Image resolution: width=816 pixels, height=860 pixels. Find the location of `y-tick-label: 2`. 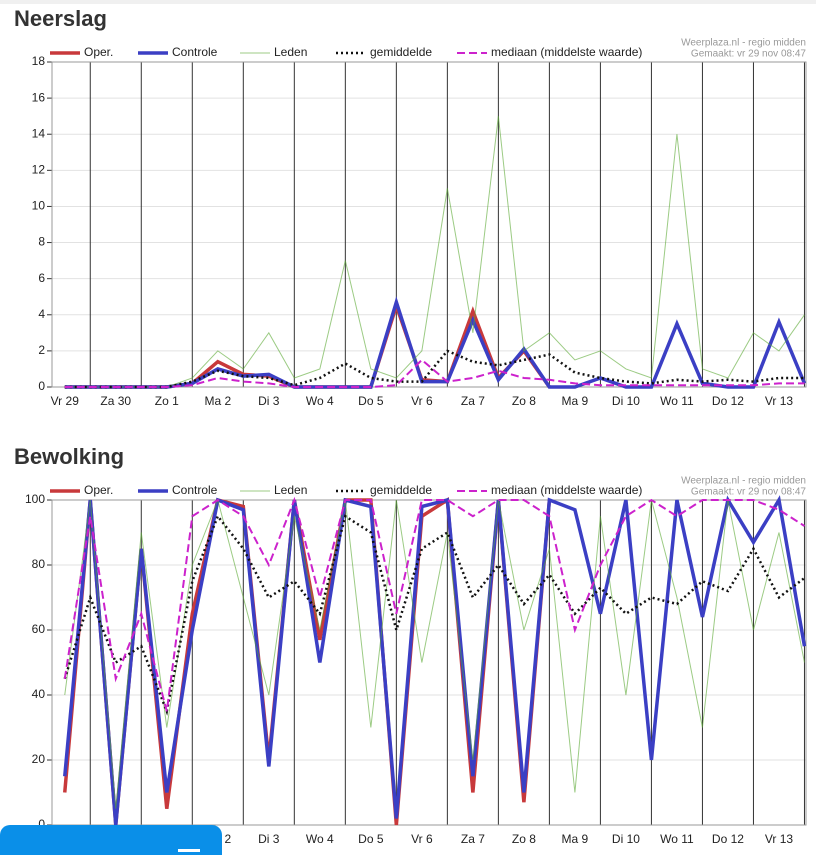

y-tick-label: 2 is located at coordinates (41, 350).